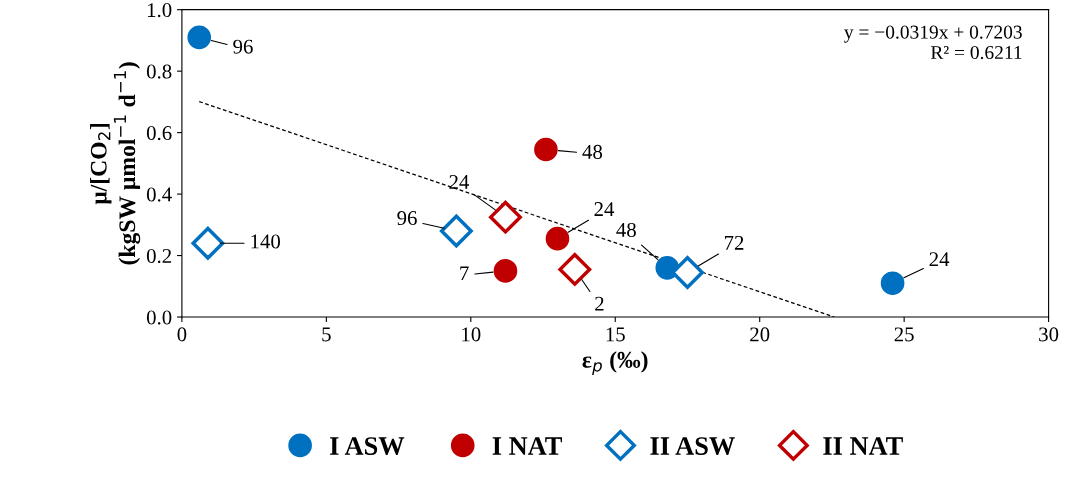  I want to click on y-tick-label: 0.2, so click(159, 256).